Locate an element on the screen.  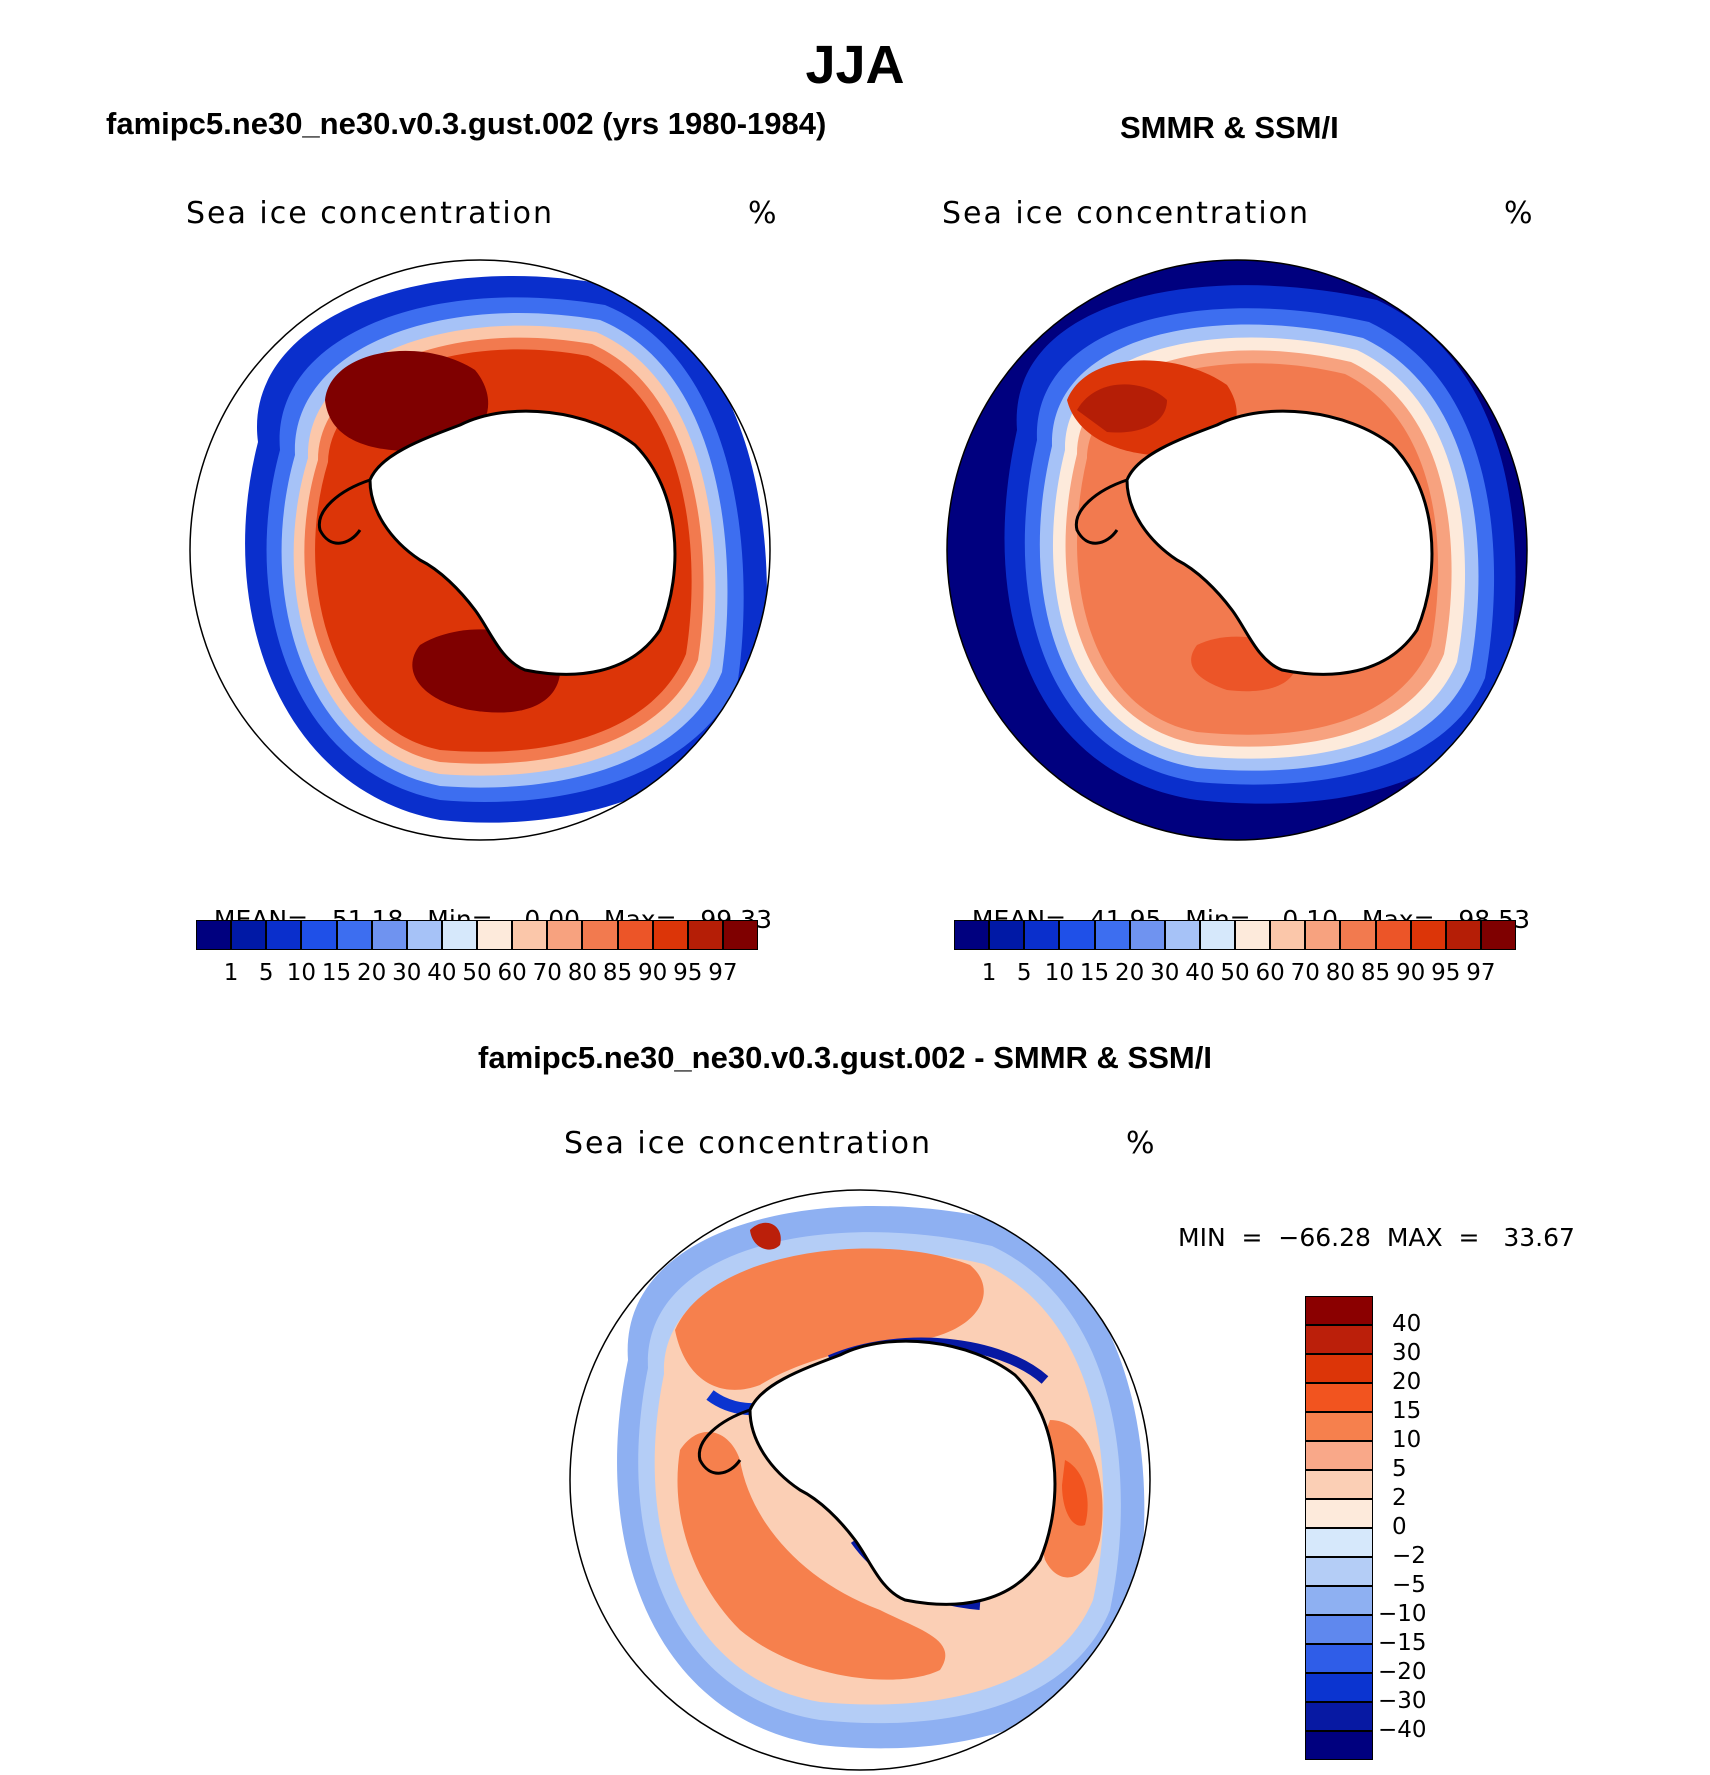
model-colorbar-tick-label: 15 is located at coordinates (336, 973).